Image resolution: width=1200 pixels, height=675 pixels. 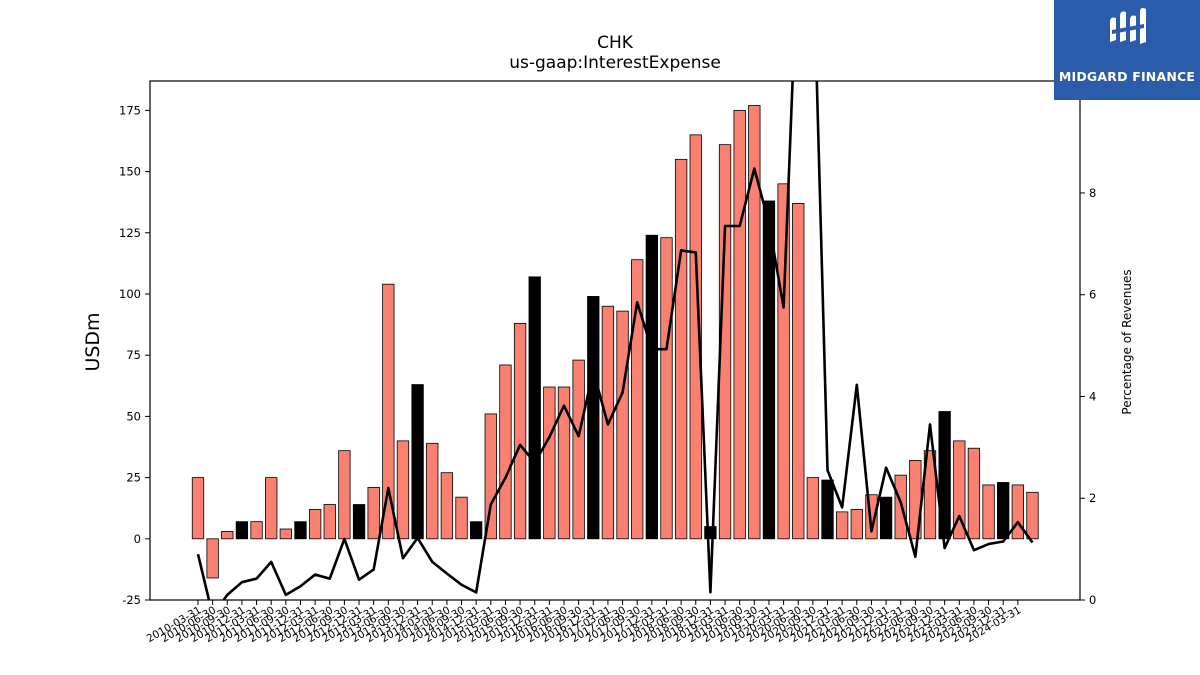 What do you see at coordinates (1127, 76) in the screenshot?
I see `logo-text: MIDGARD FINANCE` at bounding box center [1127, 76].